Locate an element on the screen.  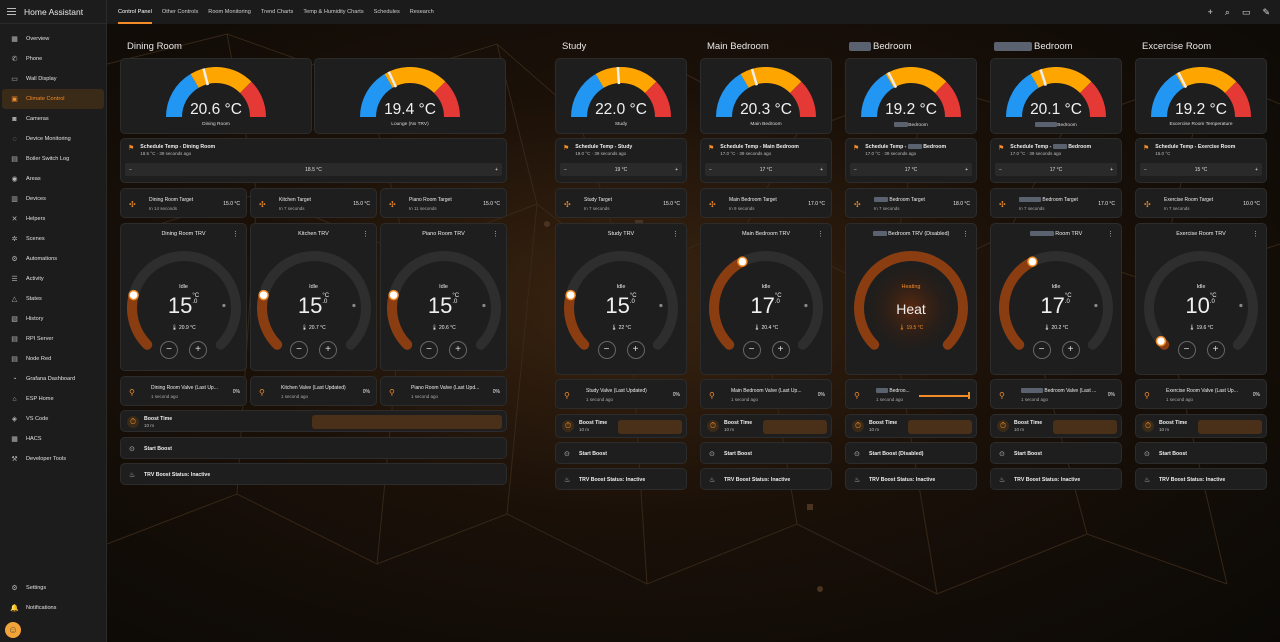
target-card: ✣ Kitchen Target In 7 seconds 15.0 °C is located at coordinates (313, 203).